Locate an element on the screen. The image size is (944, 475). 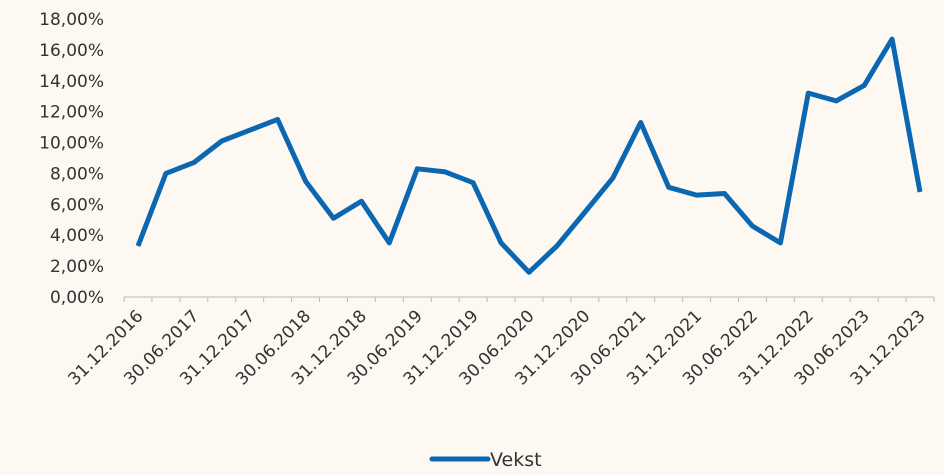
y-tick-label: 4,00% is located at coordinates (77, 236).